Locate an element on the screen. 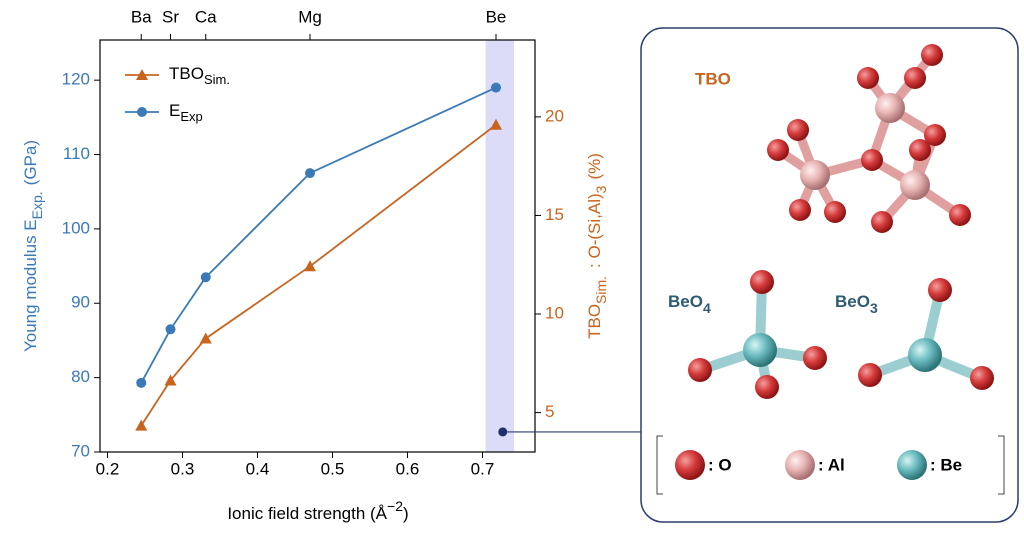 This screenshot has width=1024, height=536. y-label-sub: Exp. is located at coordinates (37, 205).